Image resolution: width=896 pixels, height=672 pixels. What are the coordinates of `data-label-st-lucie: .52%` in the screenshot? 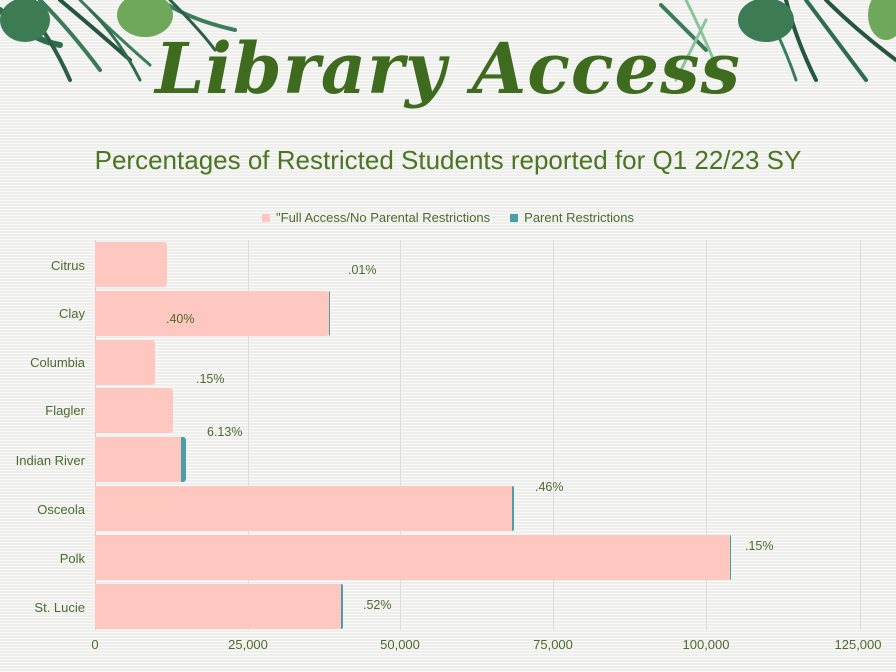 It's located at (377, 605).